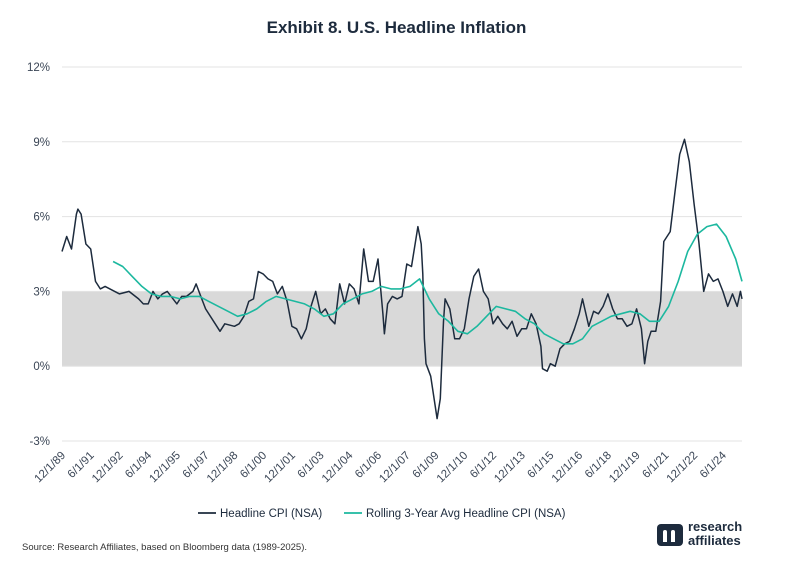  I want to click on y-tick-label: 9%, so click(41, 143).